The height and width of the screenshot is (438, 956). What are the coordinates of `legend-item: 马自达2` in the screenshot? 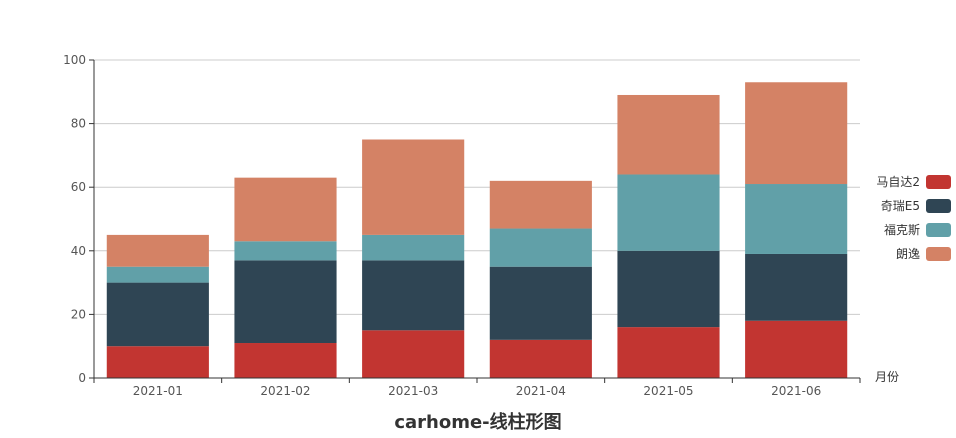 It's located at (913, 182).